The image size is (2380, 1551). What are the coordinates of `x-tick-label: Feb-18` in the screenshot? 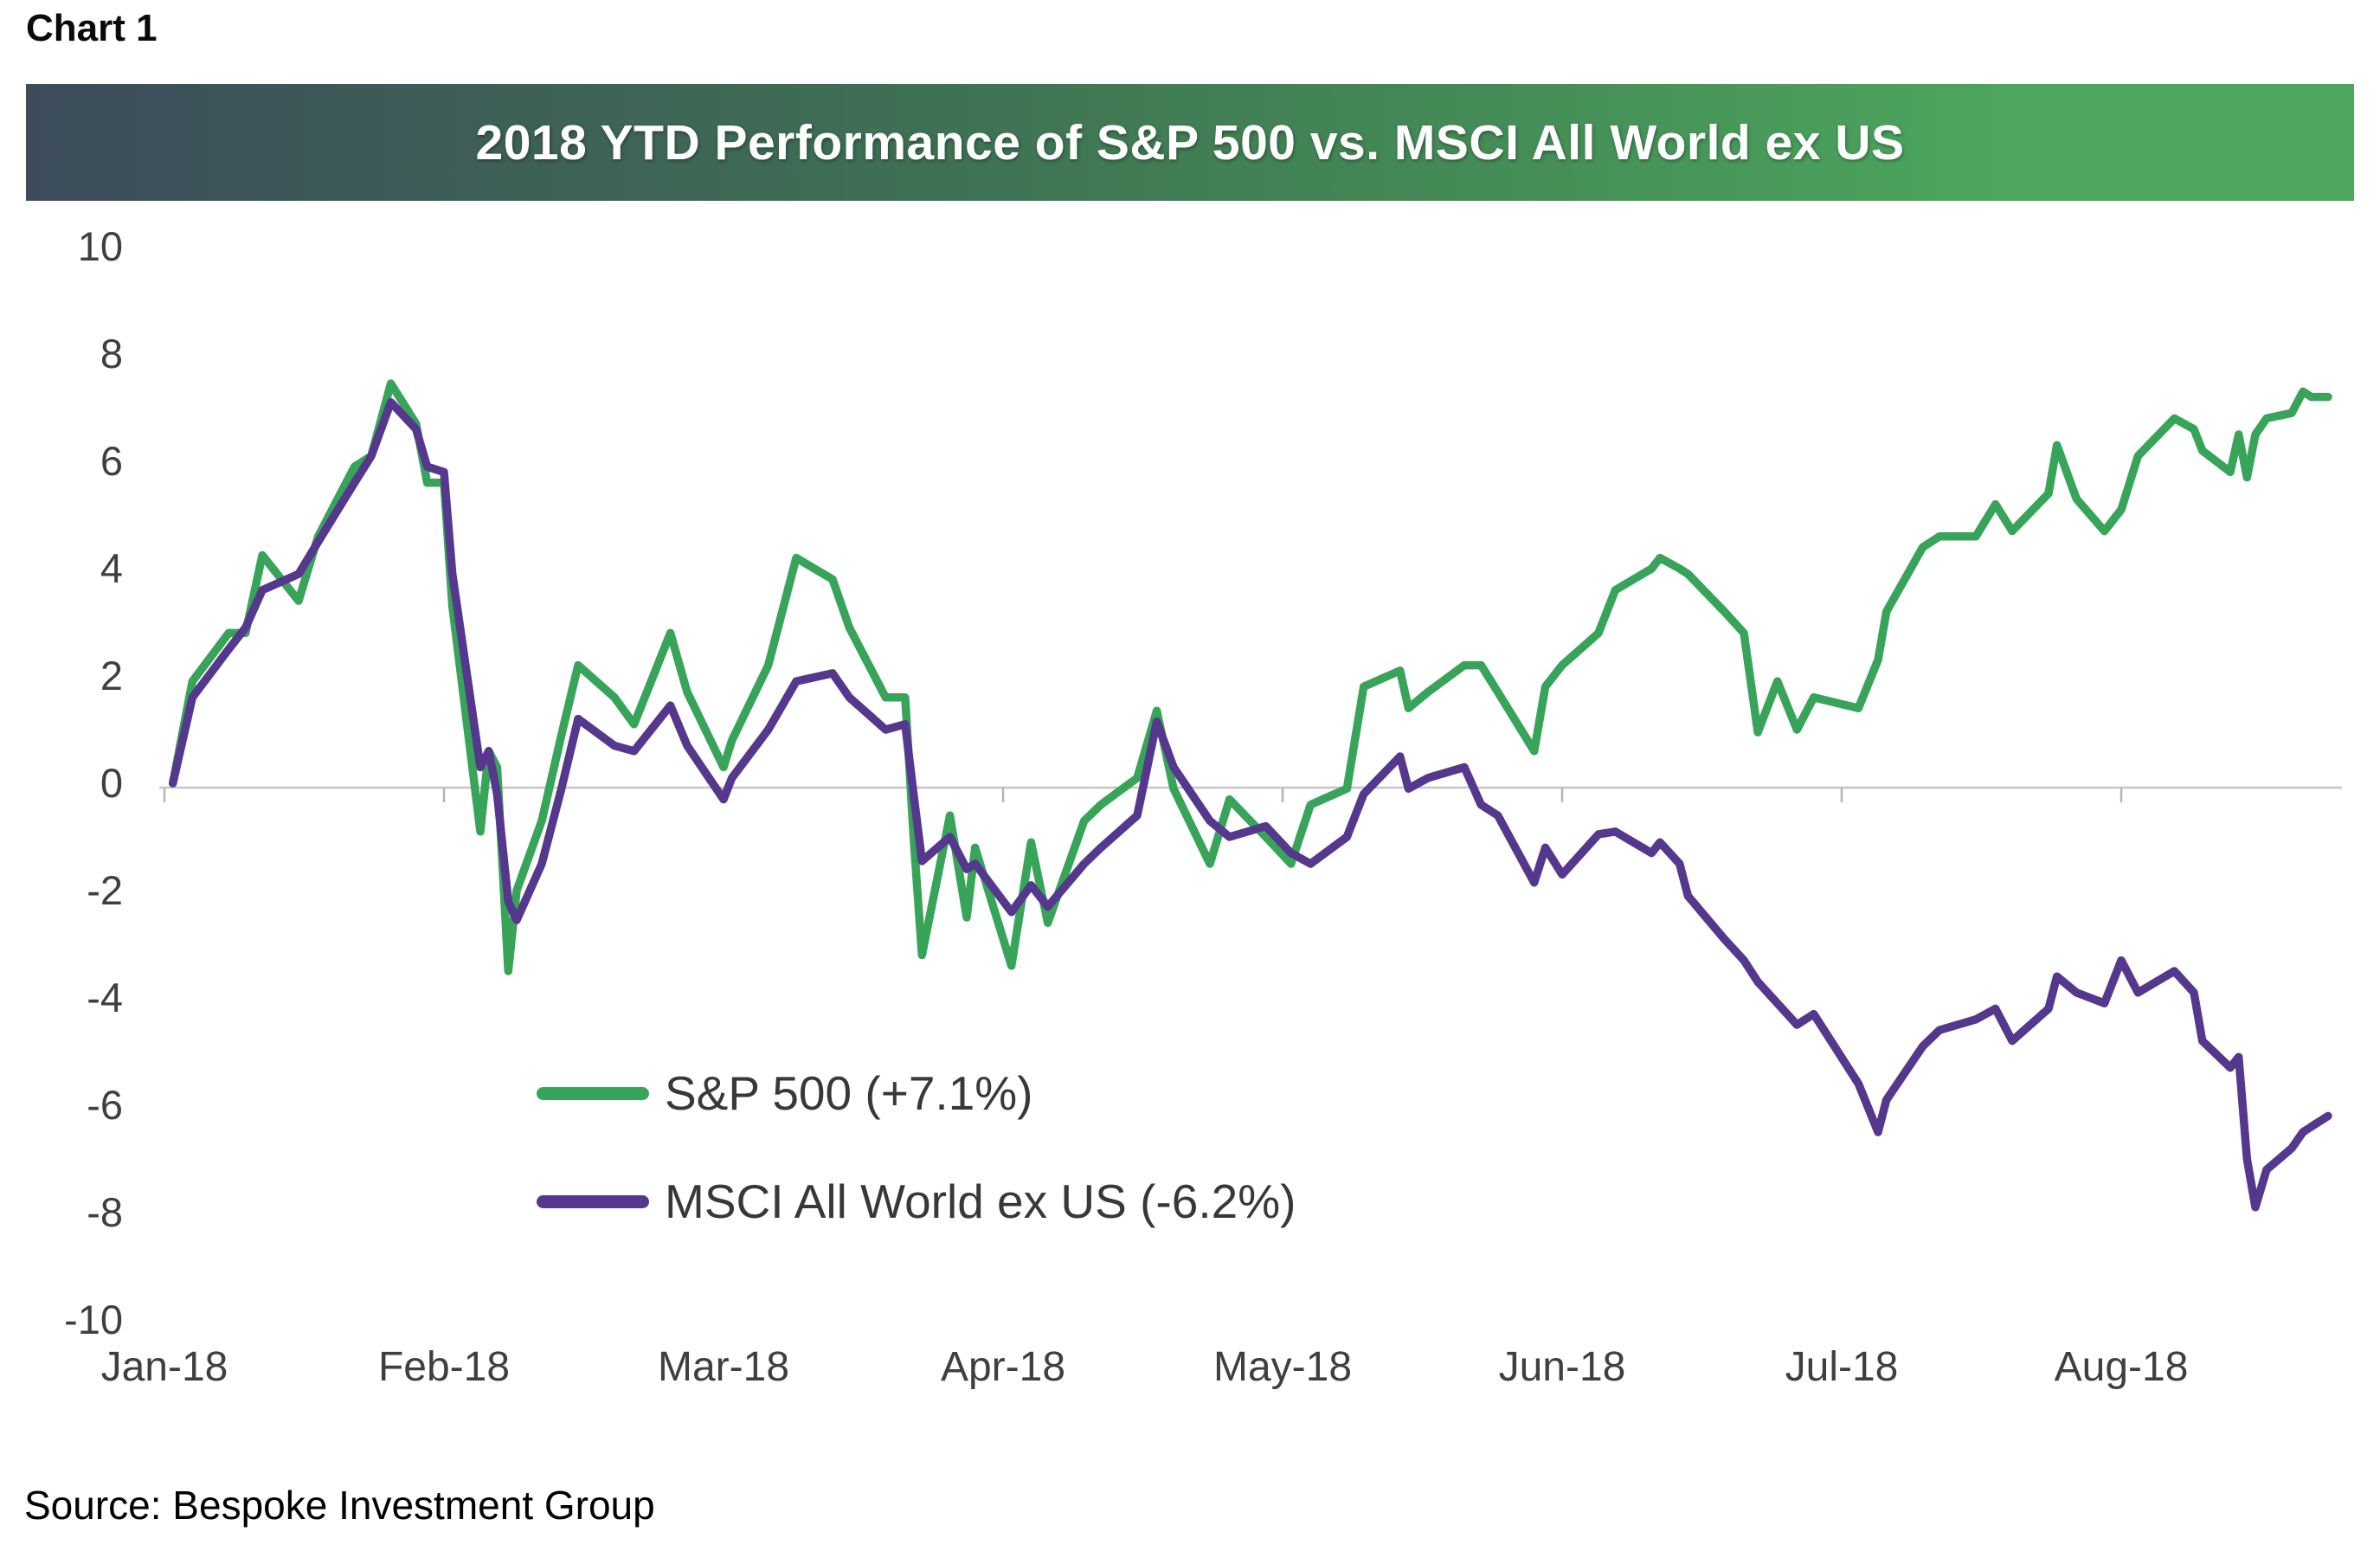 It's located at (444, 1367).